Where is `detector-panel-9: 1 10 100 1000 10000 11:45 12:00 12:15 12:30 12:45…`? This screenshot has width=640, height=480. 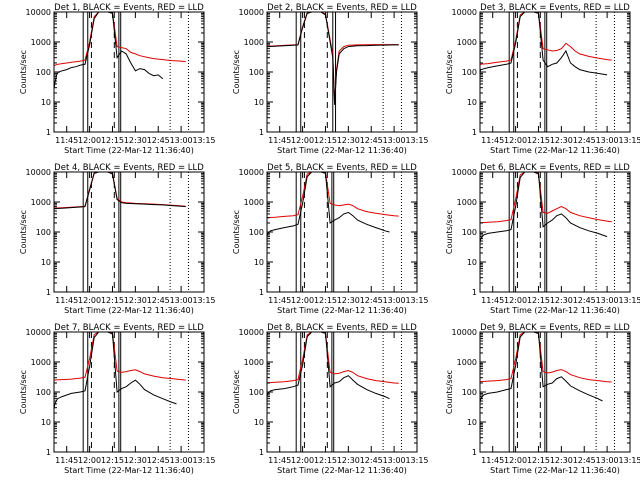 detector-panel-9: 1 10 100 1000 10000 11:45 12:00 12:15 12:30 12:45… is located at coordinates (542, 399).